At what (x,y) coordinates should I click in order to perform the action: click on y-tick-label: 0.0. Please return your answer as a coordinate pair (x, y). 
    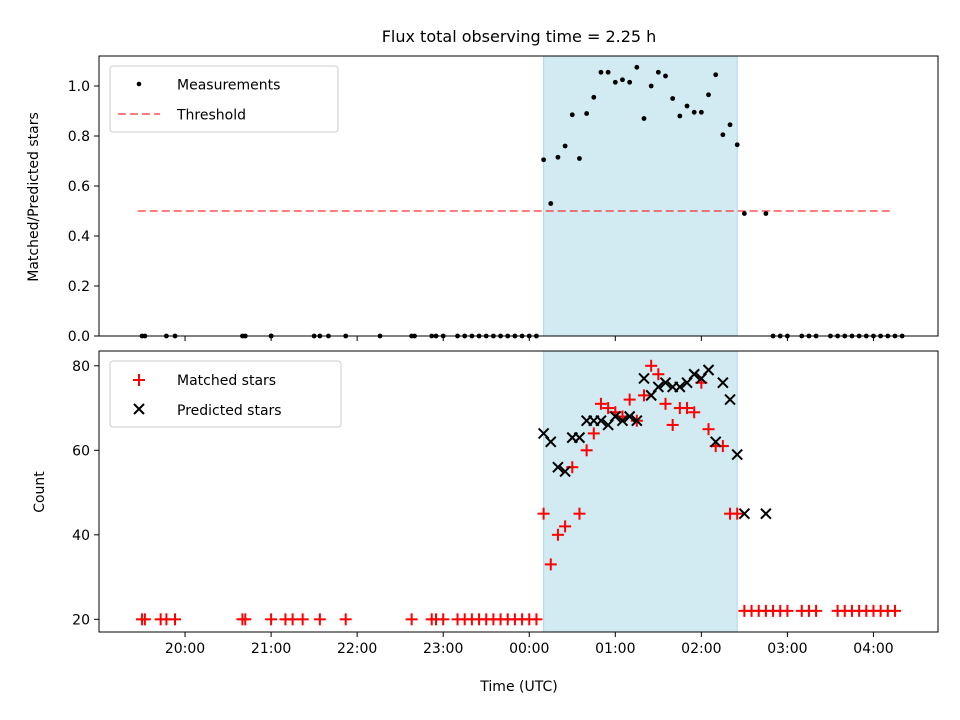
    Looking at the image, I should click on (79, 337).